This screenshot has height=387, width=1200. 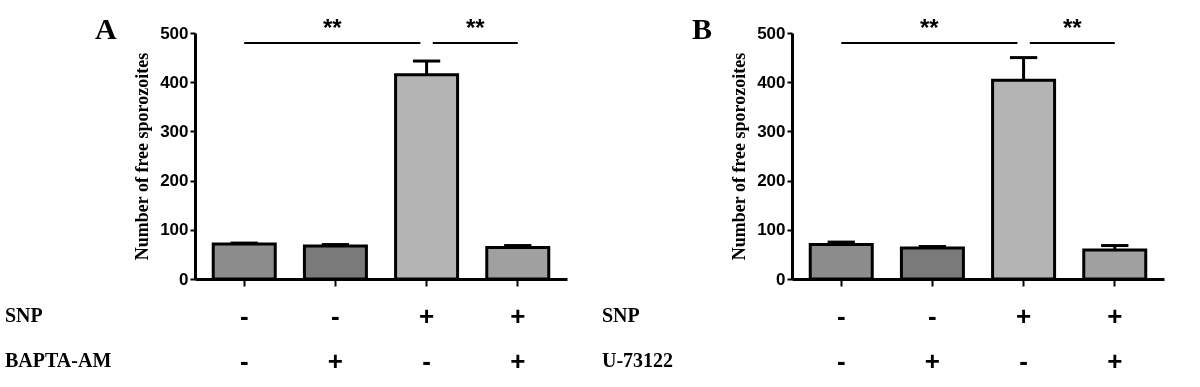 What do you see at coordinates (702, 28) in the screenshot?
I see `chart-title: B` at bounding box center [702, 28].